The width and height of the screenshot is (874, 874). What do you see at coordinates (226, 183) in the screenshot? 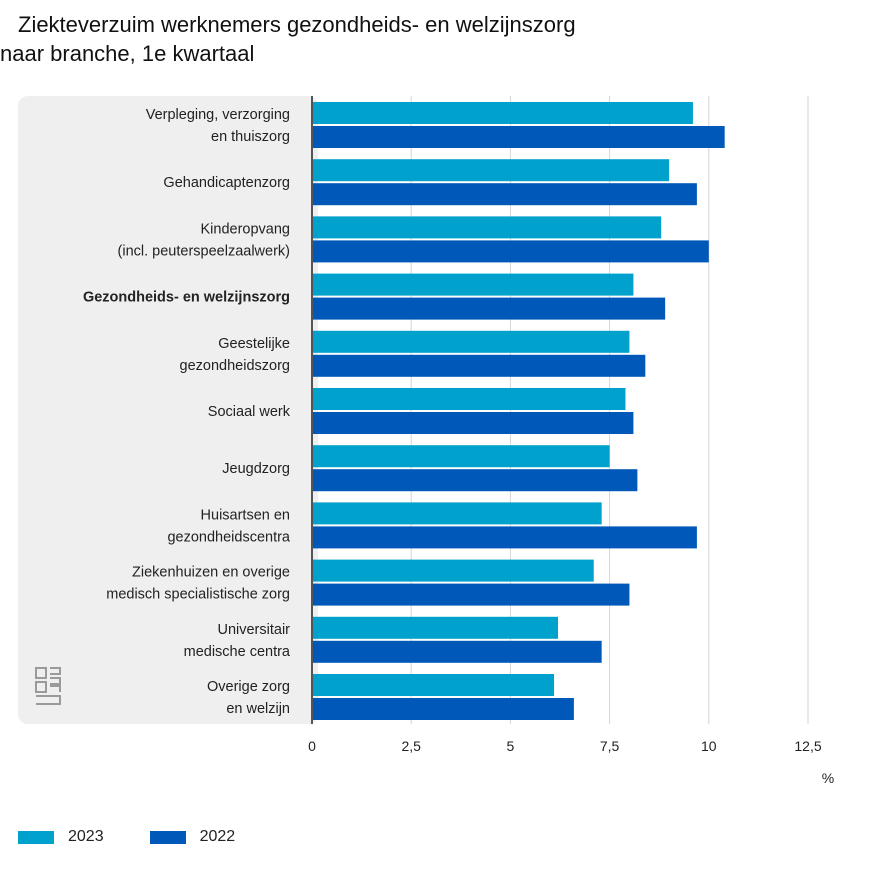
I see `category-label: Gehandicaptenzorg` at bounding box center [226, 183].